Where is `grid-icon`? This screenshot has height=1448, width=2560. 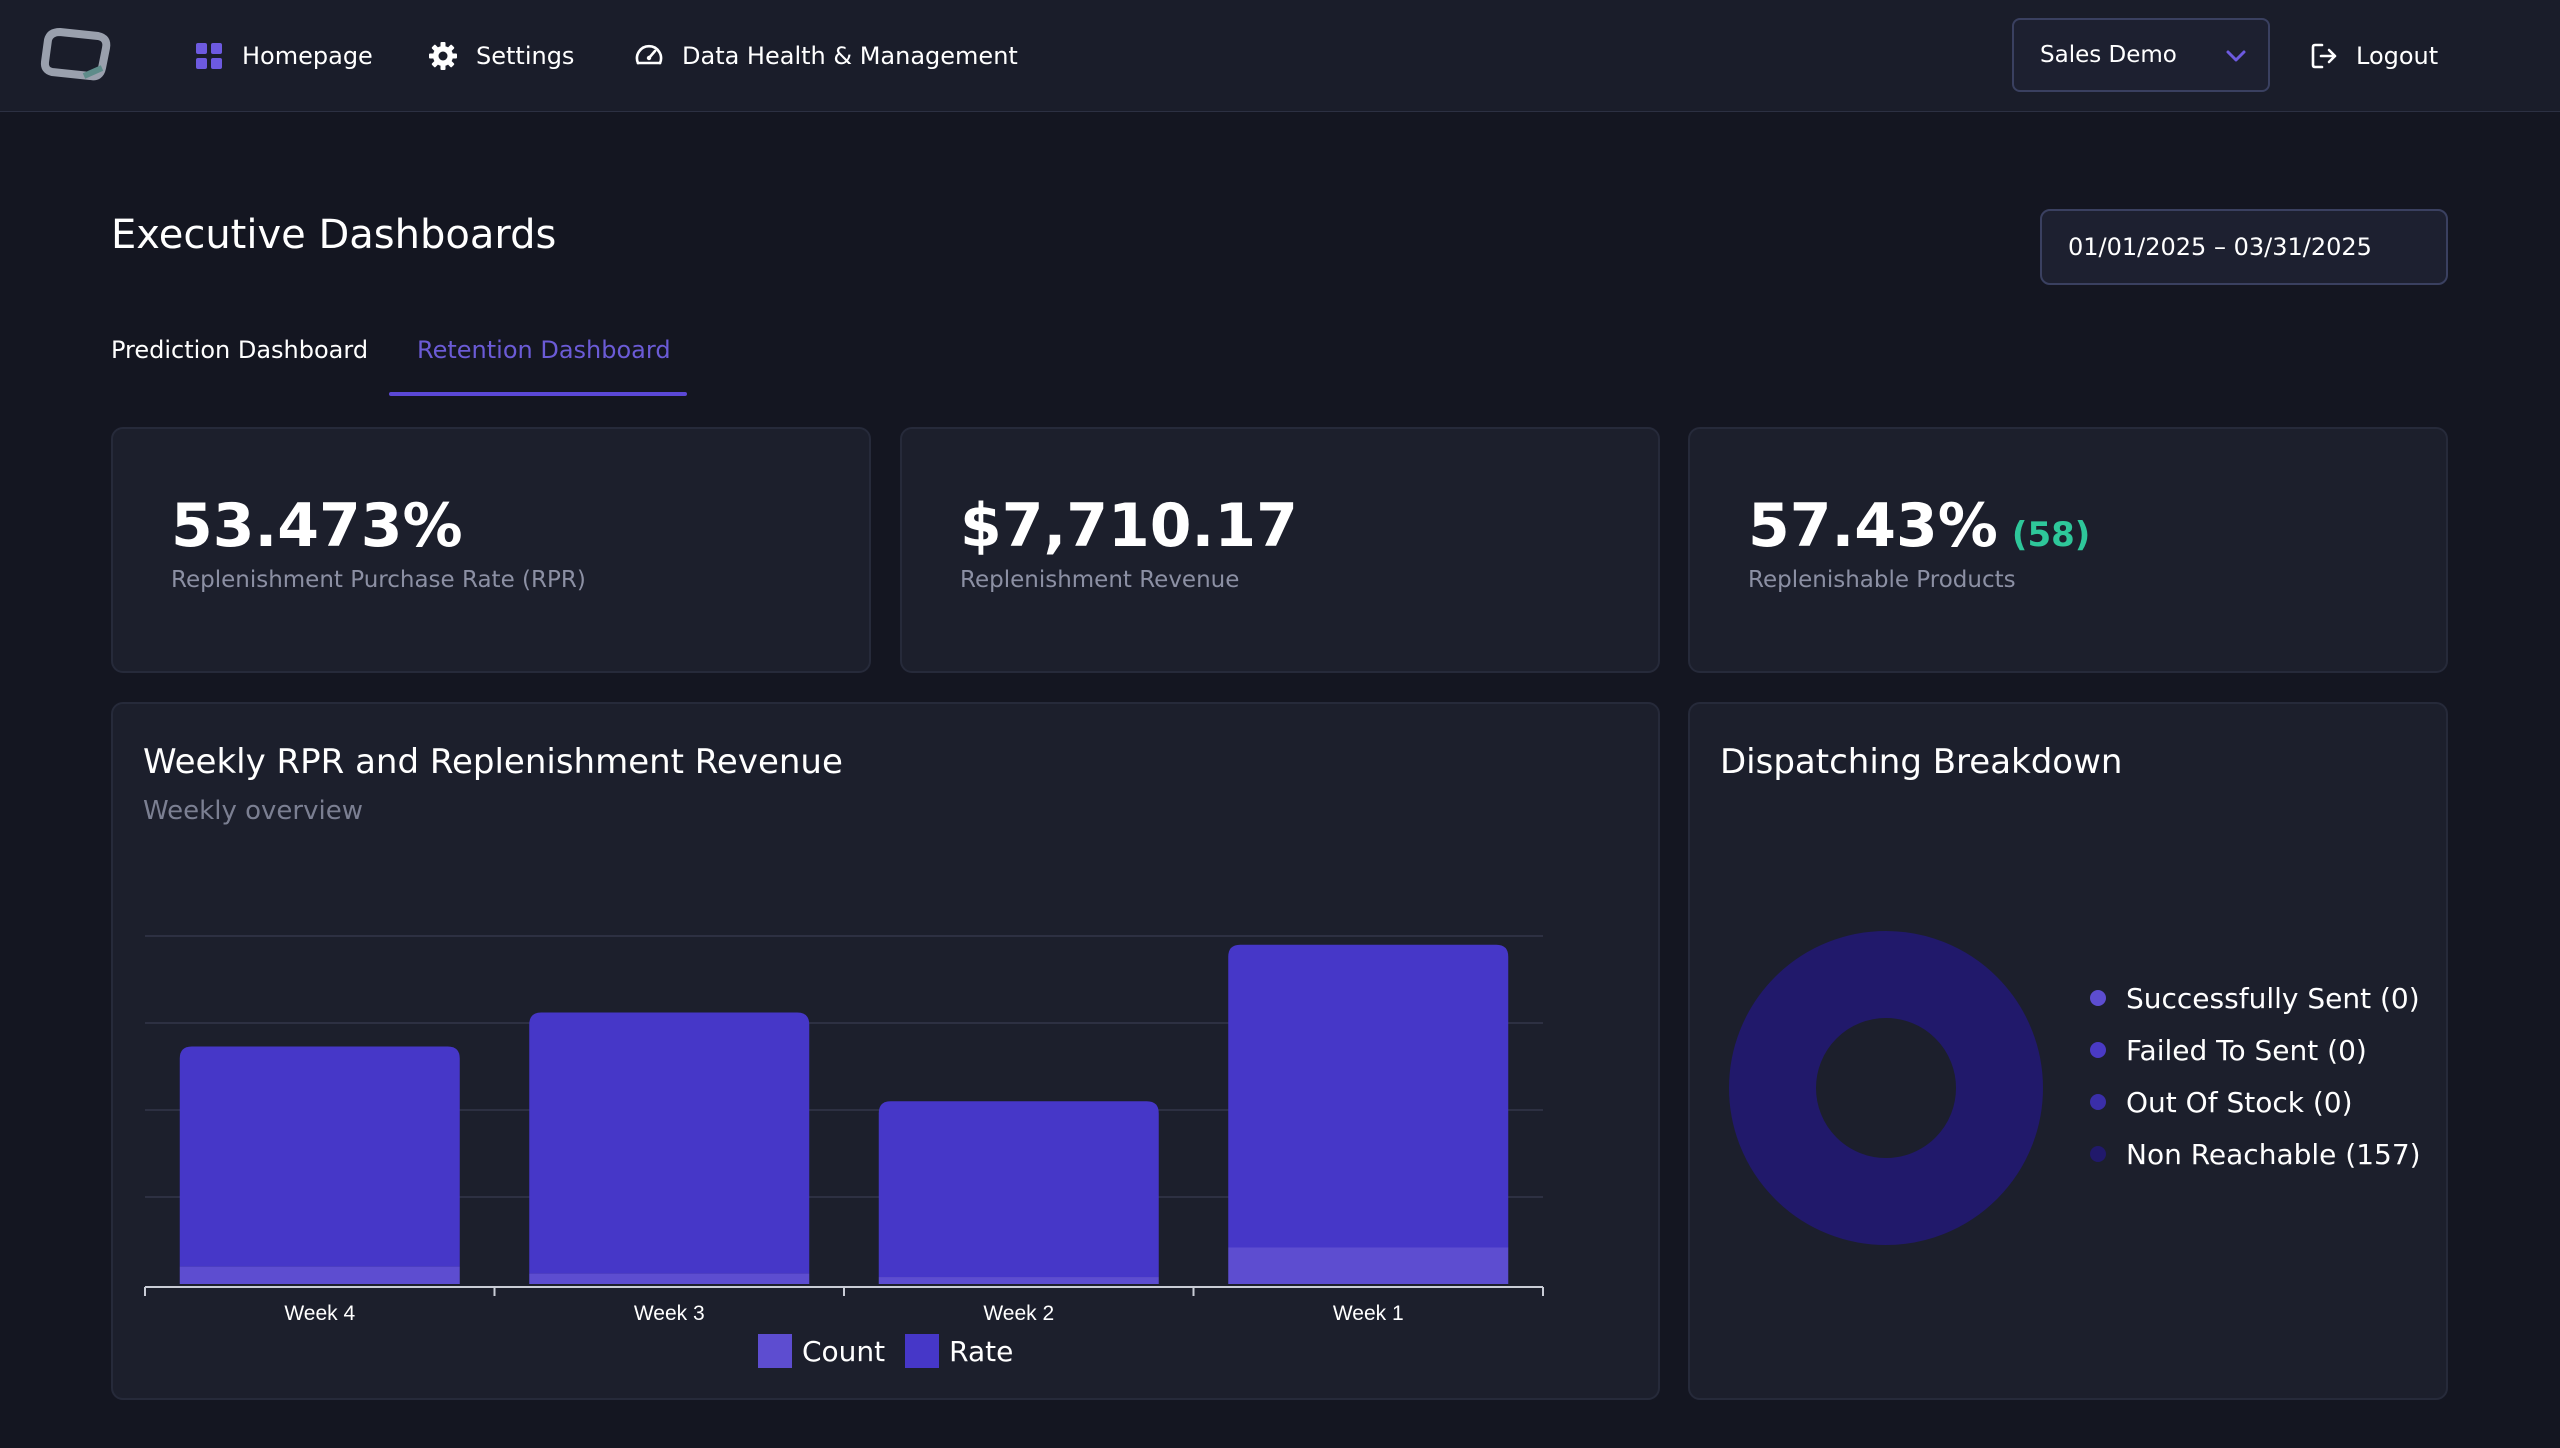
grid-icon is located at coordinates (209, 56).